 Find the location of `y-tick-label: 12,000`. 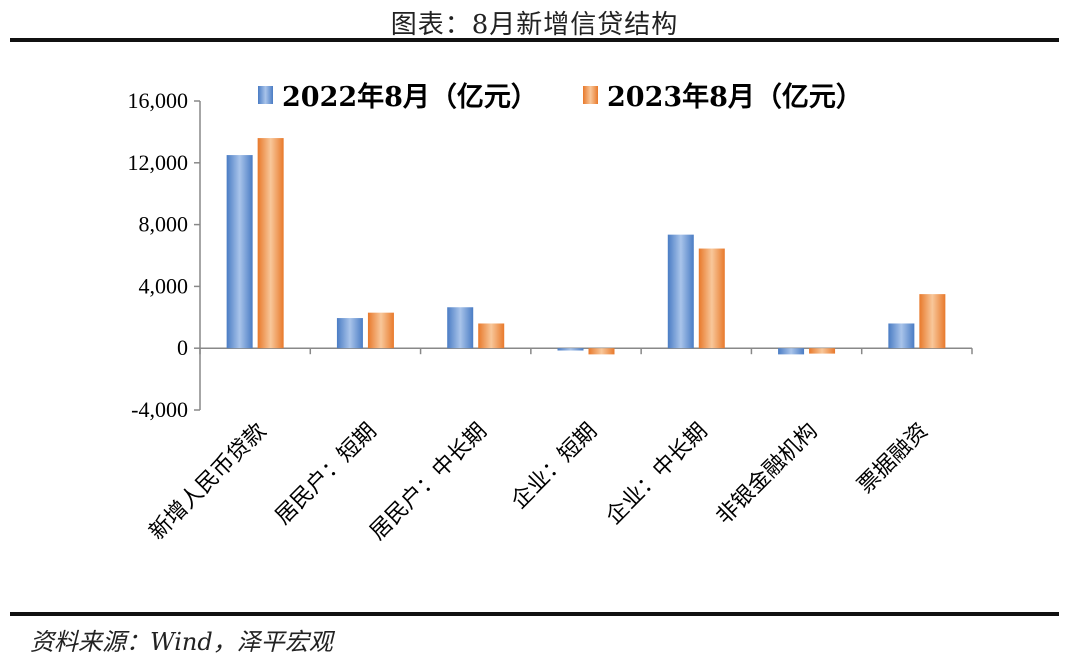

y-tick-label: 12,000 is located at coordinates (158, 162).